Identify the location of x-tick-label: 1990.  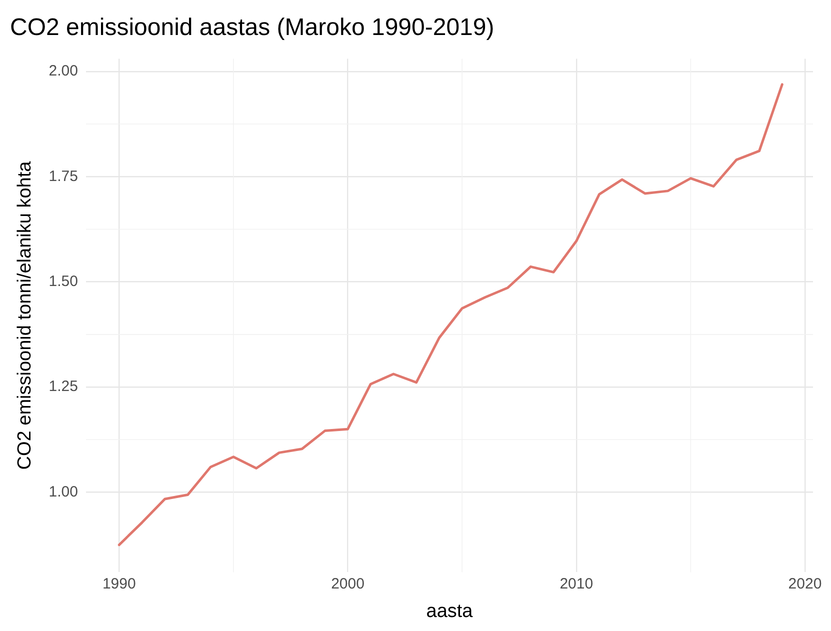
(119, 583).